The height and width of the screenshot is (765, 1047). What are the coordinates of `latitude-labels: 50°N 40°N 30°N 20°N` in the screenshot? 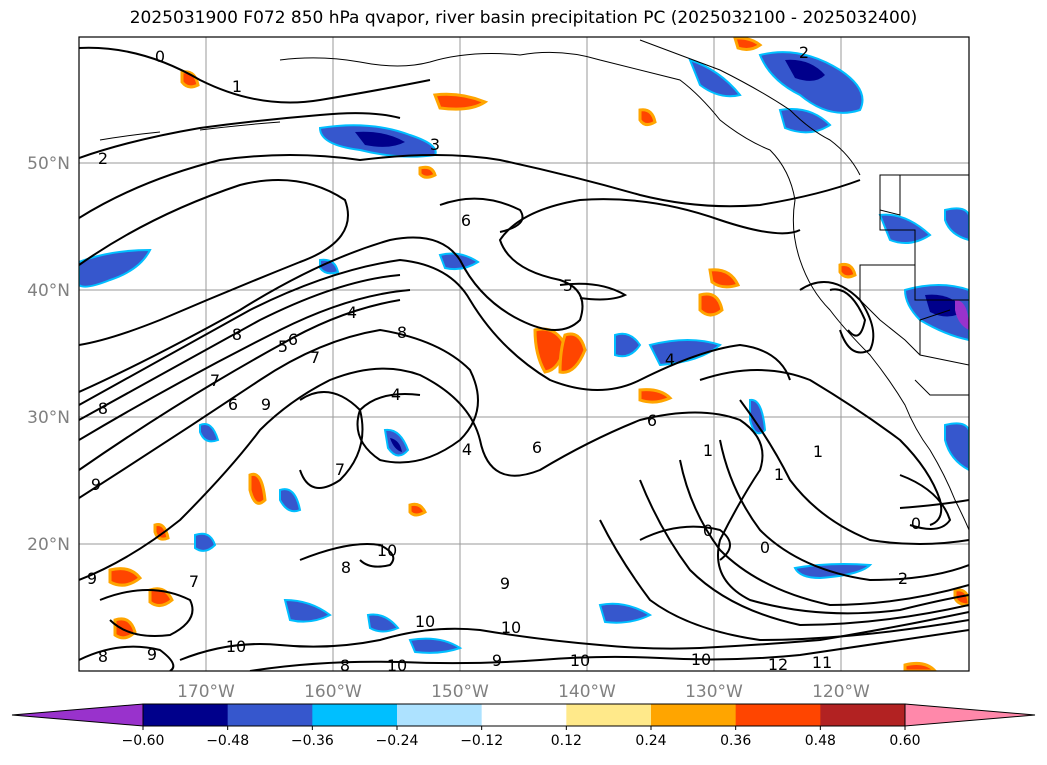 It's located at (48, 354).